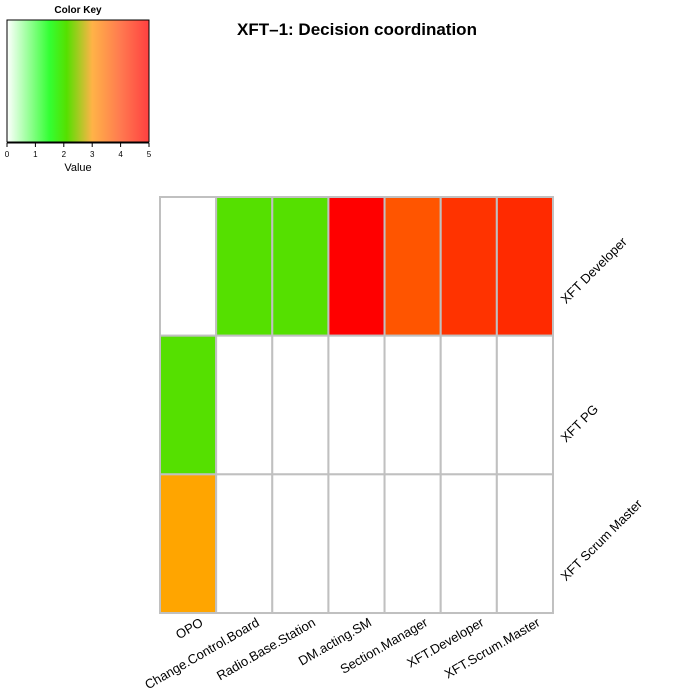  What do you see at coordinates (580, 423) in the screenshot?
I see `row-label: XFT PG` at bounding box center [580, 423].